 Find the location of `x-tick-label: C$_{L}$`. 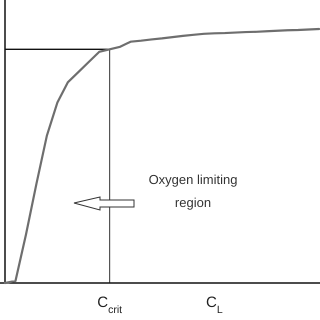

x-tick-label: C$_{L}$ is located at coordinates (214, 305).